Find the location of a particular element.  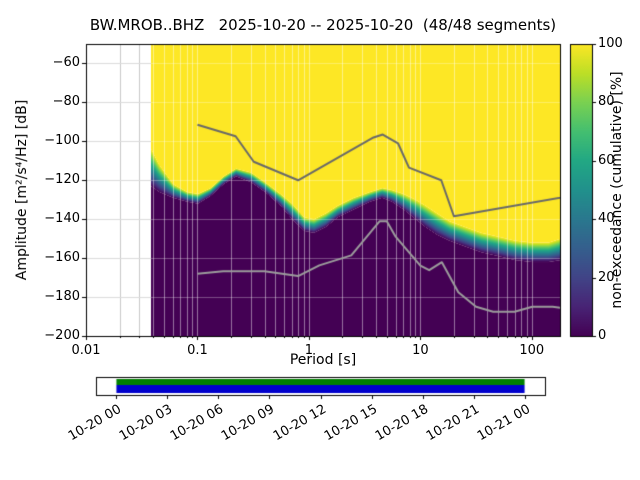

y-tick-label: −120 is located at coordinates (62, 180).